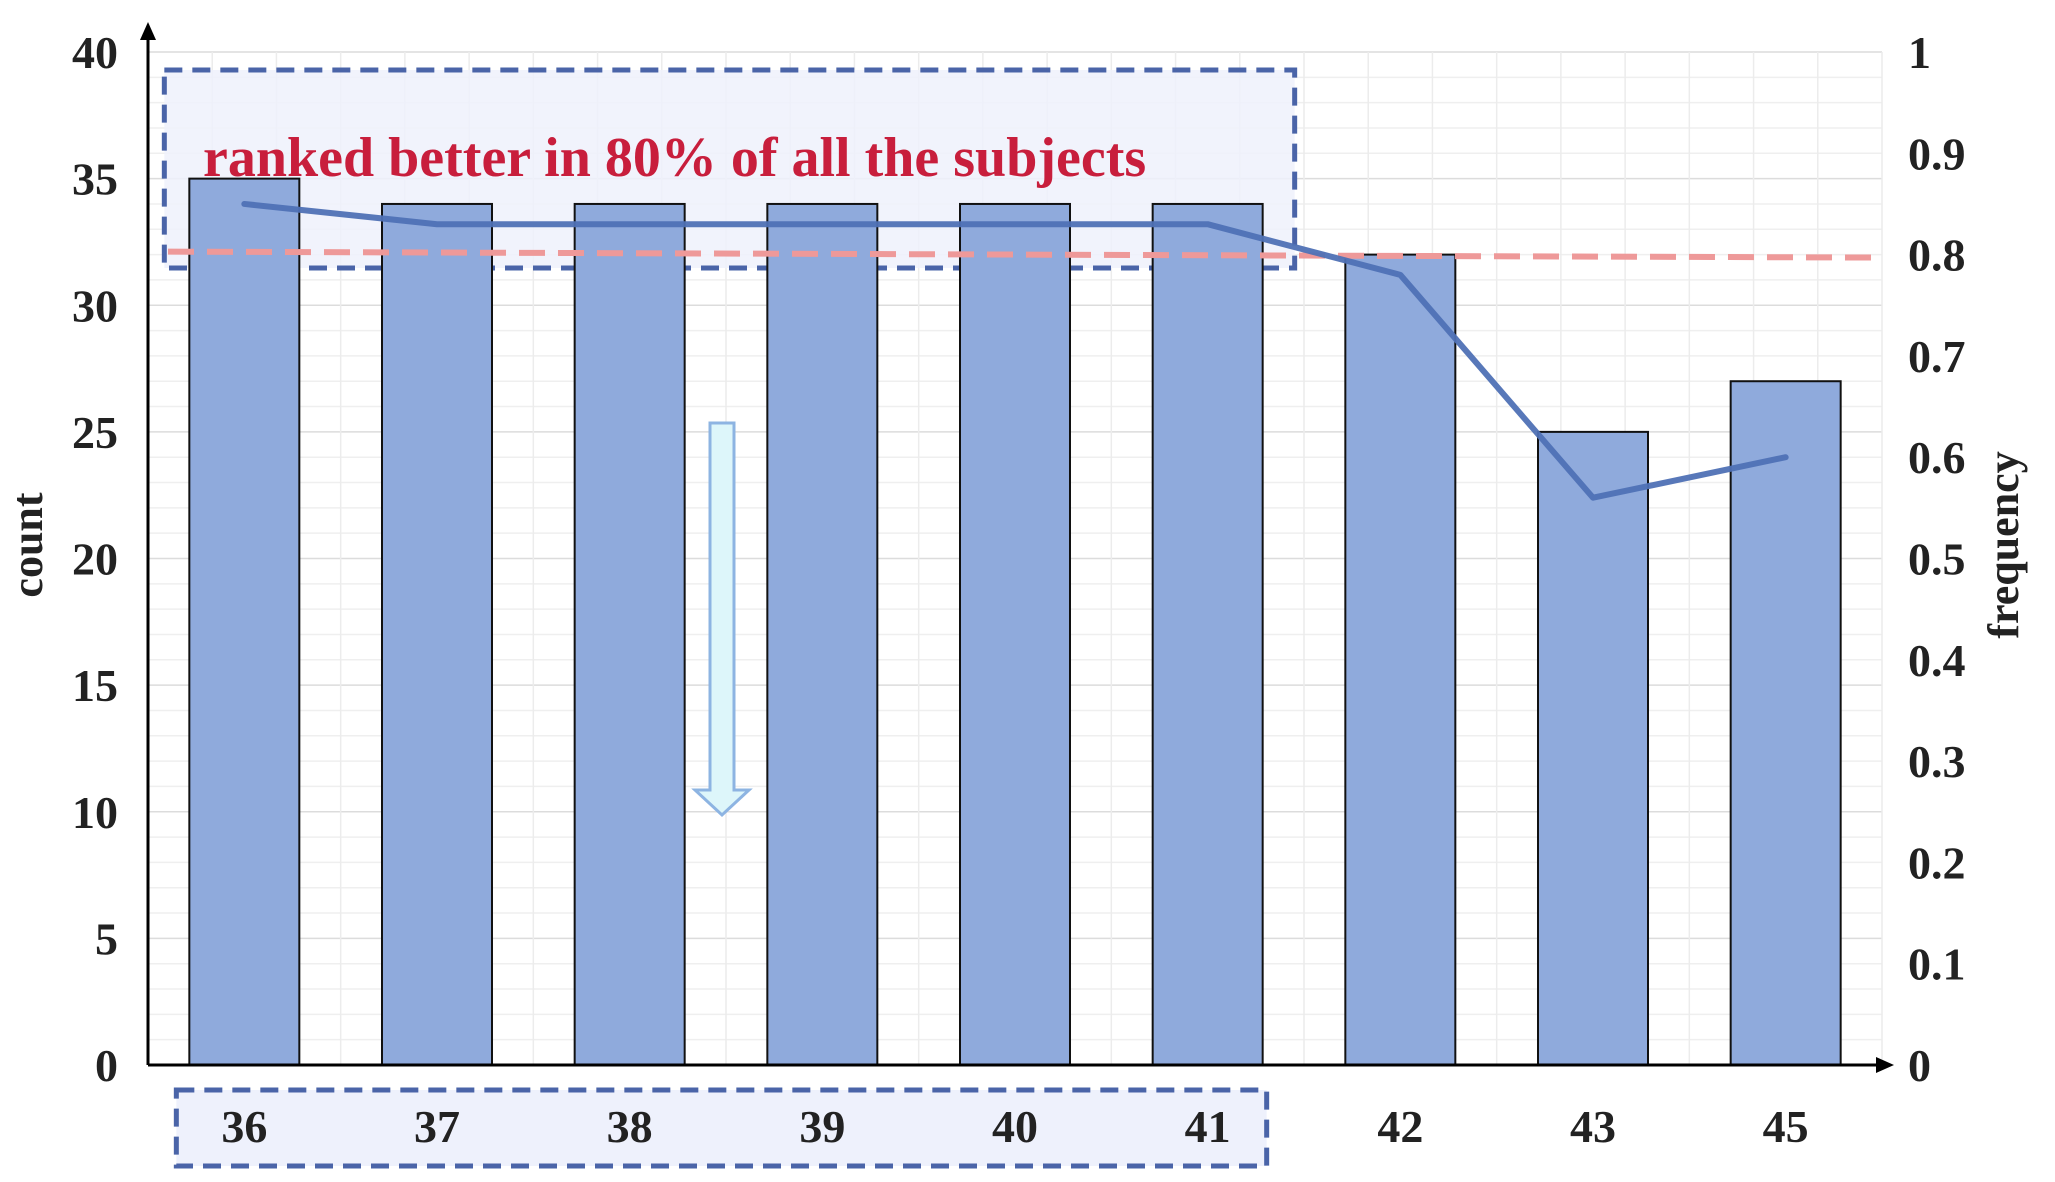  What do you see at coordinates (1937, 862) in the screenshot?
I see `y2-tick-label: 0.2` at bounding box center [1937, 862].